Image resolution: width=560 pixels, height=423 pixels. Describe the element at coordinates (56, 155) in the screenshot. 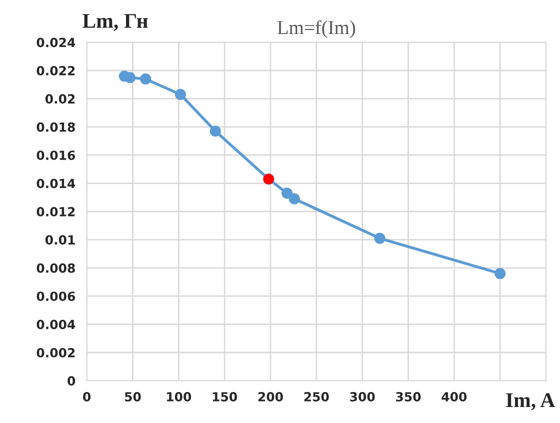

I see `y-tick-label: 0.016` at that location.